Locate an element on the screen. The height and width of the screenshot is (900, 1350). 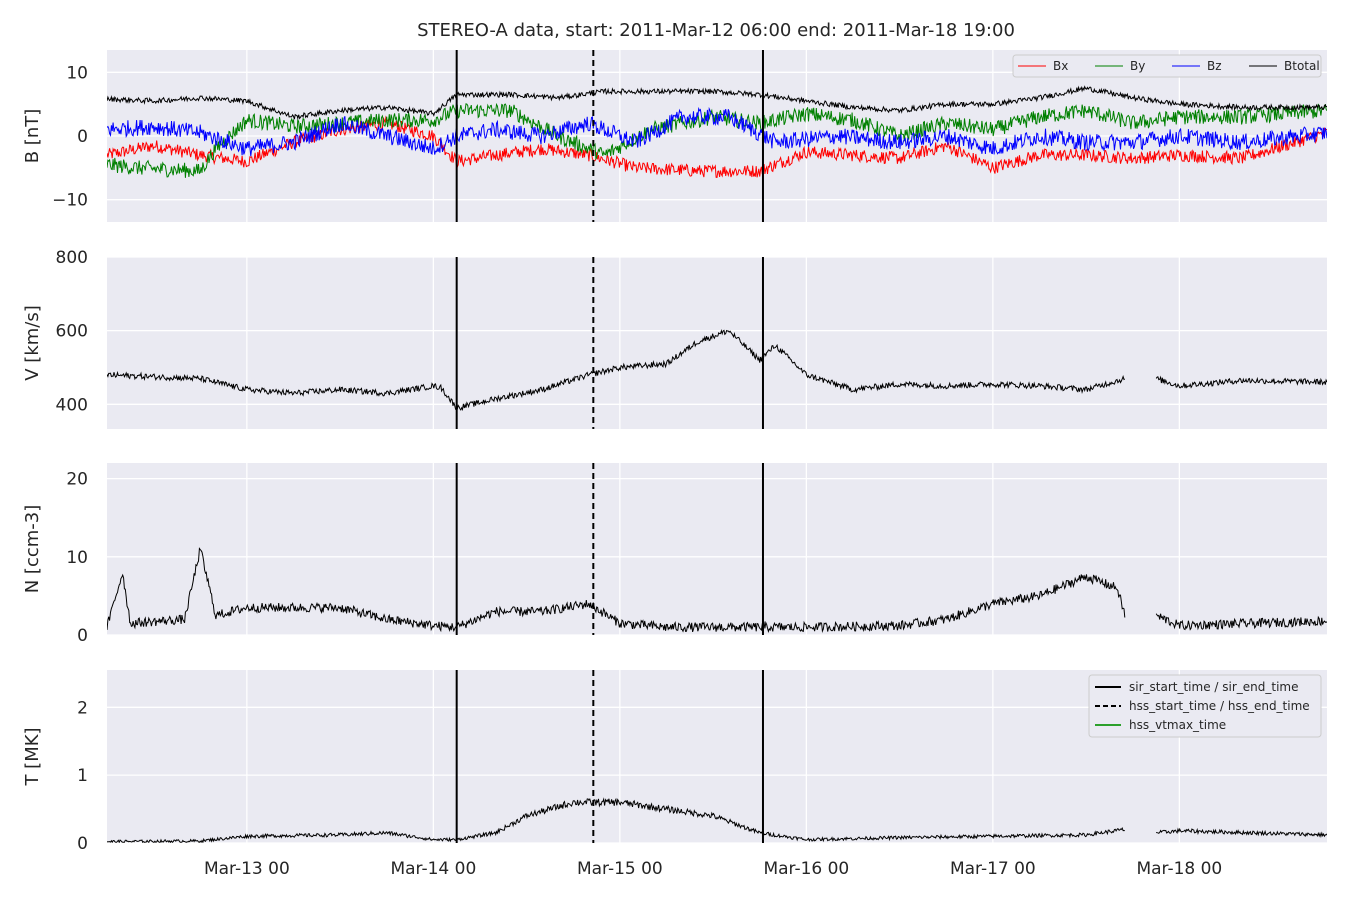
legend-label: Btotal is located at coordinates (1302, 66).